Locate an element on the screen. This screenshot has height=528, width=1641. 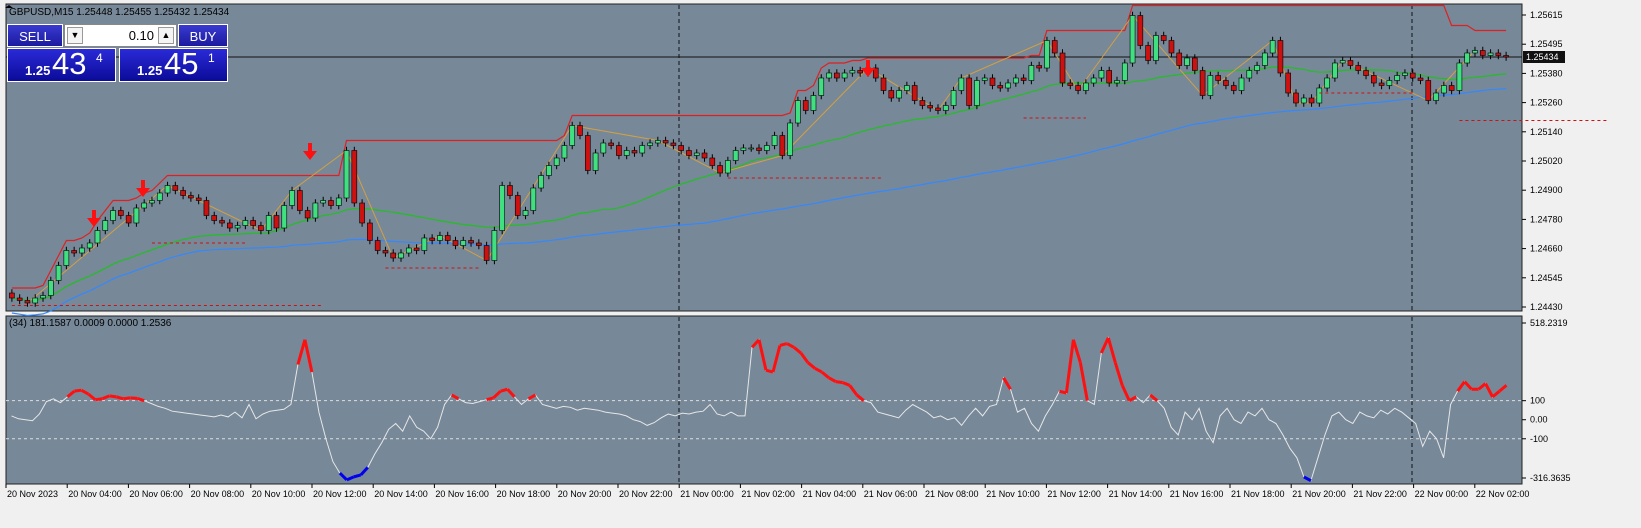
lot-size-field: ▼ 0.10 ▲ is located at coordinates (120, 35).